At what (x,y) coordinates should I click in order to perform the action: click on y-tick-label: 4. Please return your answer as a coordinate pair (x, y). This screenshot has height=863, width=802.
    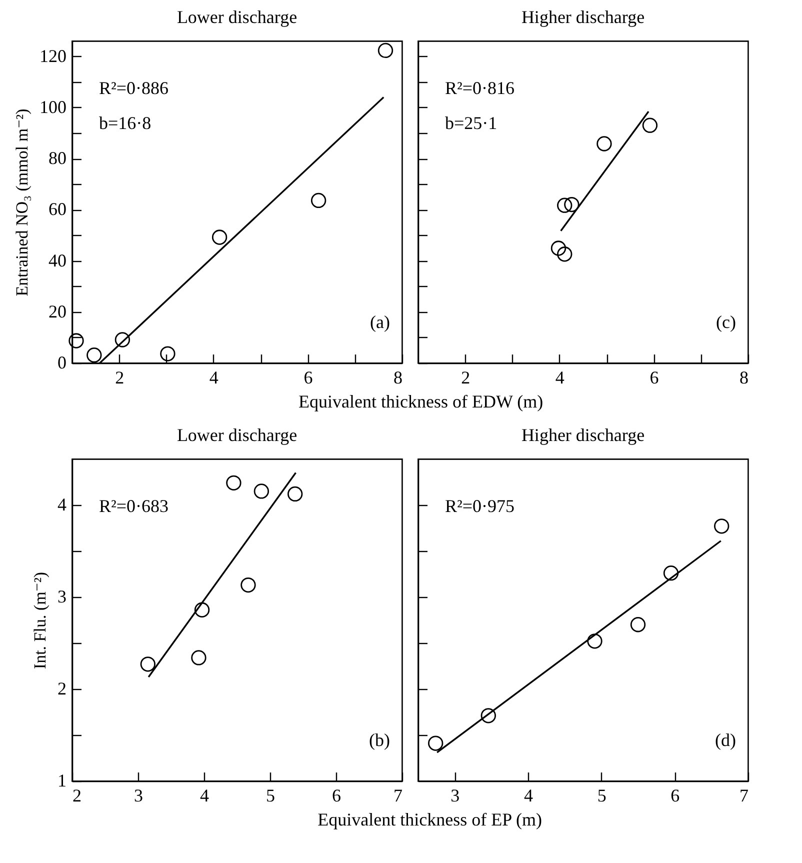
    Looking at the image, I should click on (62, 504).